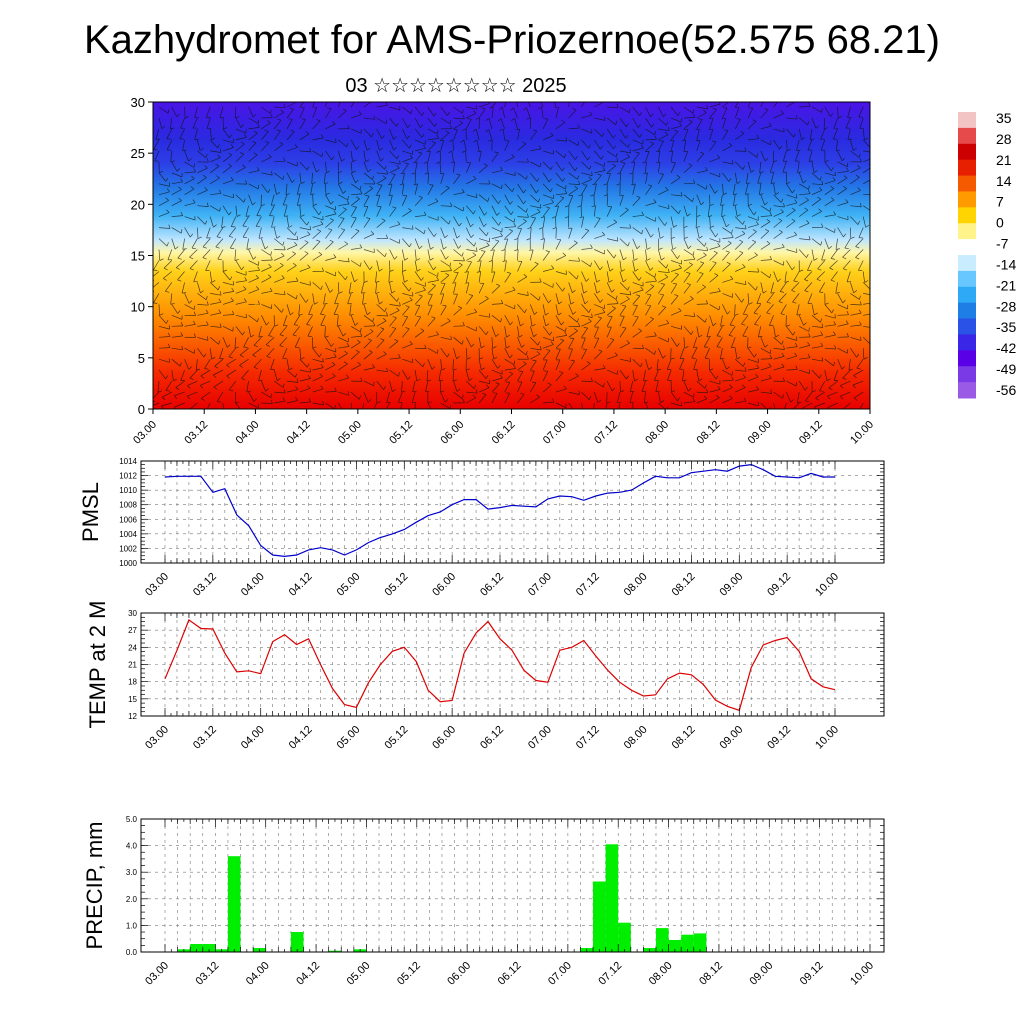  Describe the element at coordinates (299, 433) in the screenshot. I see `heatmap-xtick-label: 04.12` at that location.